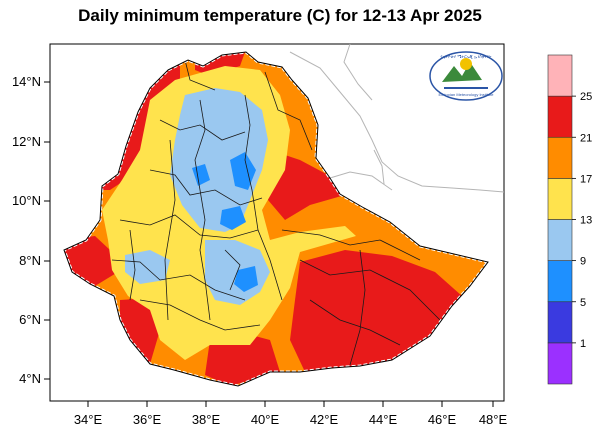 Image resolution: width=600 pixels, height=437 pixels. What do you see at coordinates (30, 319) in the screenshot?
I see `lat-tick-label: 6°N` at bounding box center [30, 319].